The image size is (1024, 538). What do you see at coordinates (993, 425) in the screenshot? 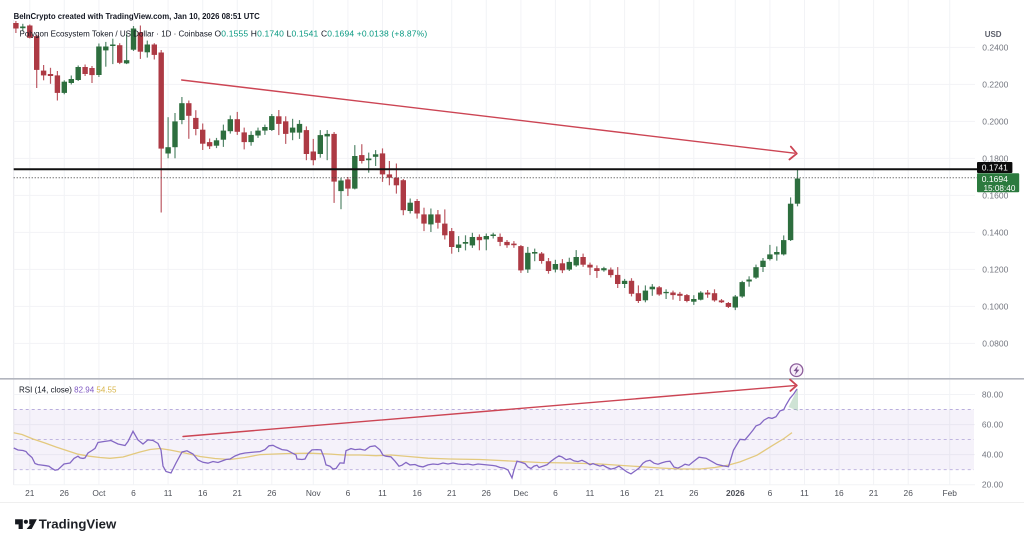
I see `svg-text: 60.00` at bounding box center [993, 425].